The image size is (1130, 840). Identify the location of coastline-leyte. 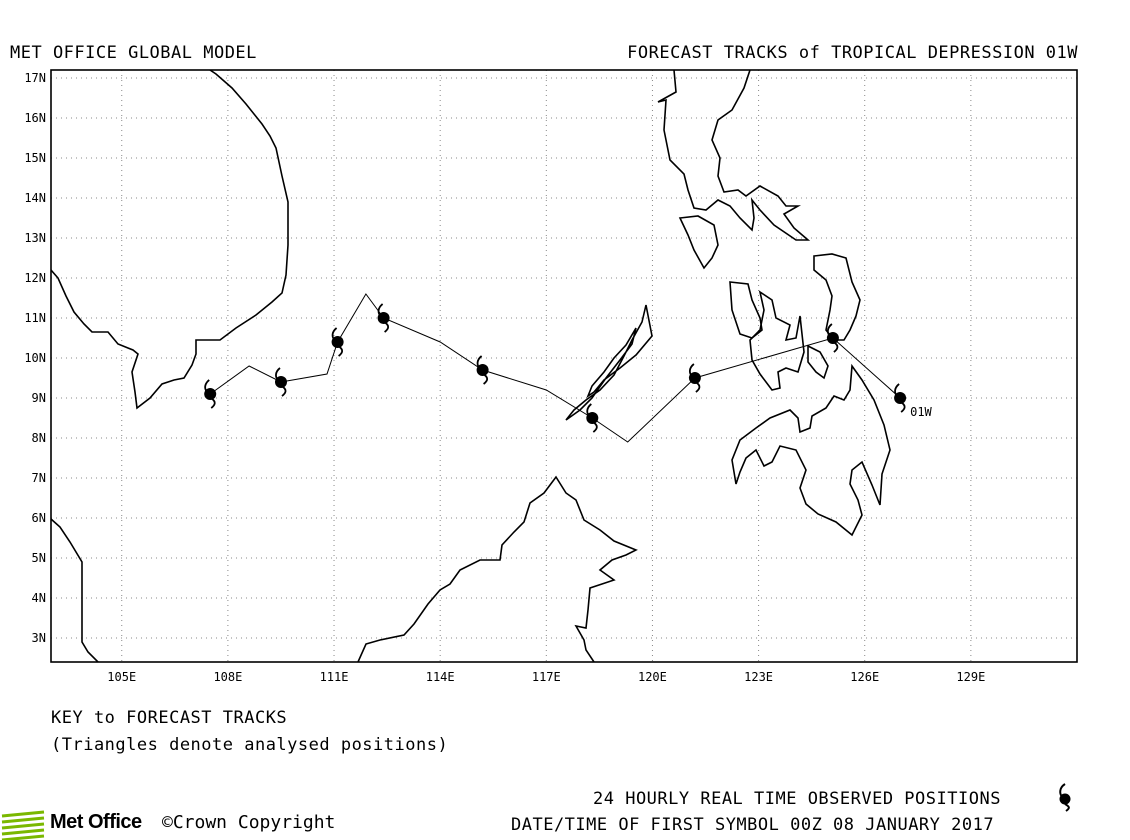
(818, 362).